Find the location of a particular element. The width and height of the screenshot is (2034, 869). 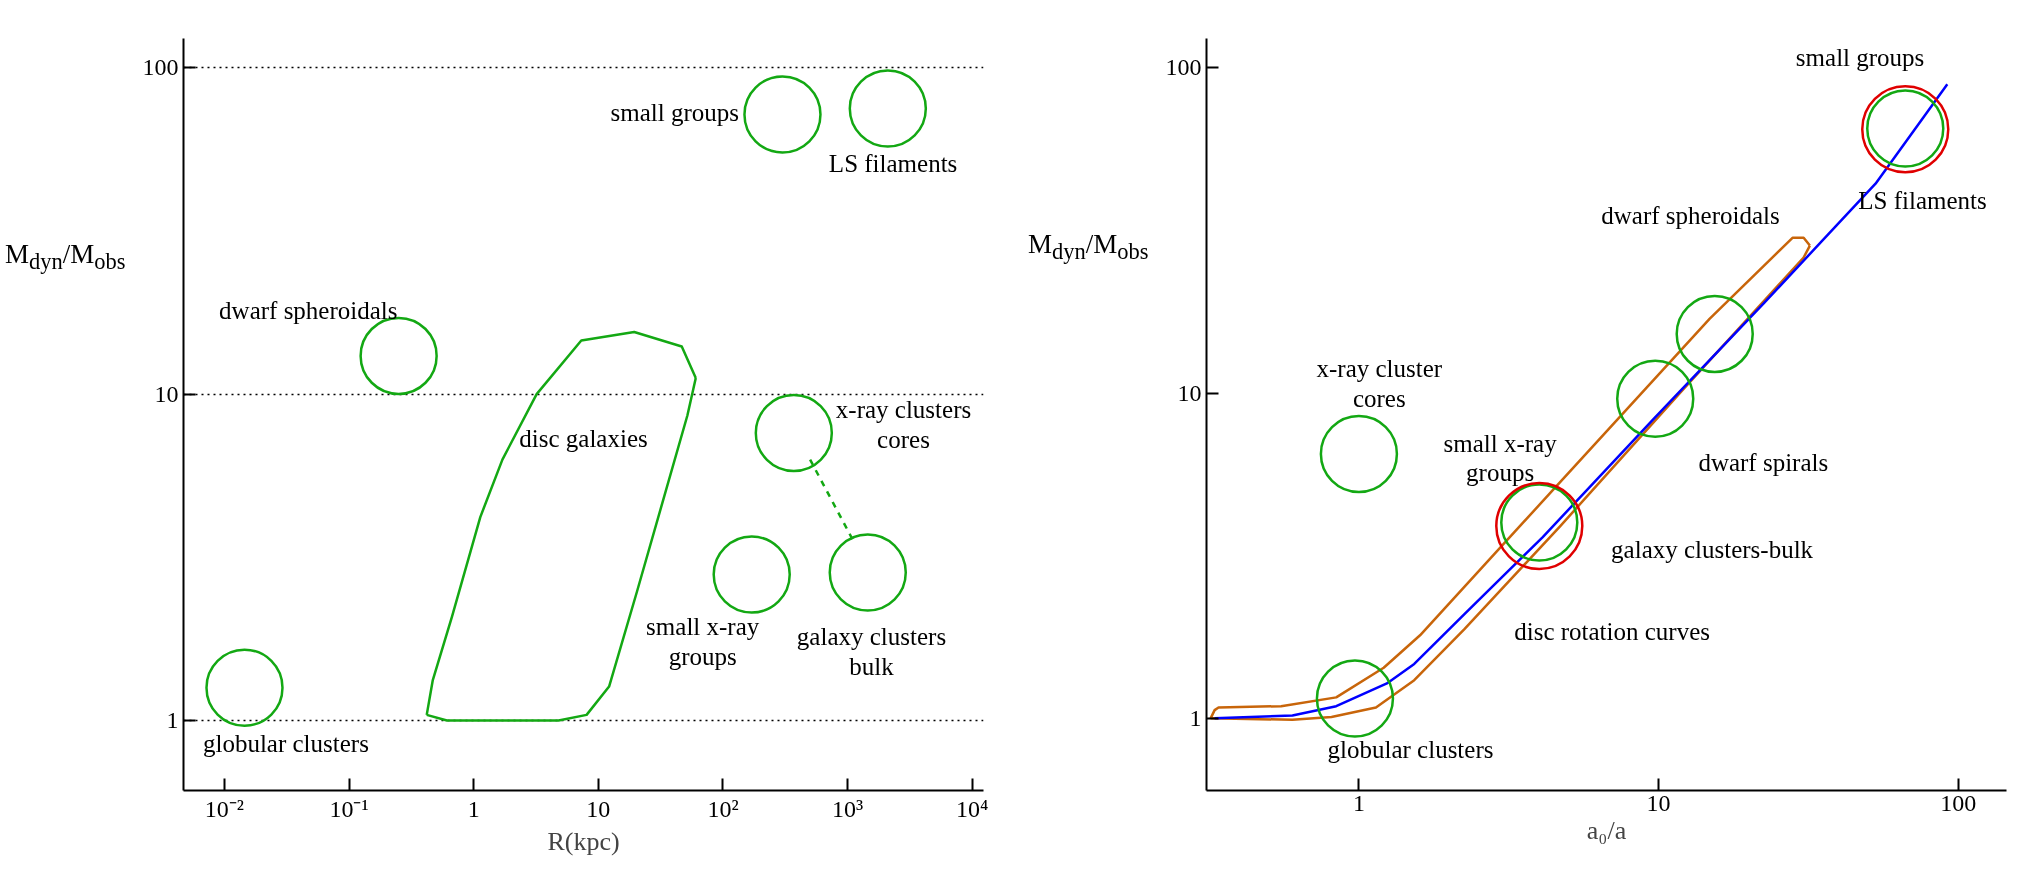

x-axis-title: R(kpc) is located at coordinates (583, 841).